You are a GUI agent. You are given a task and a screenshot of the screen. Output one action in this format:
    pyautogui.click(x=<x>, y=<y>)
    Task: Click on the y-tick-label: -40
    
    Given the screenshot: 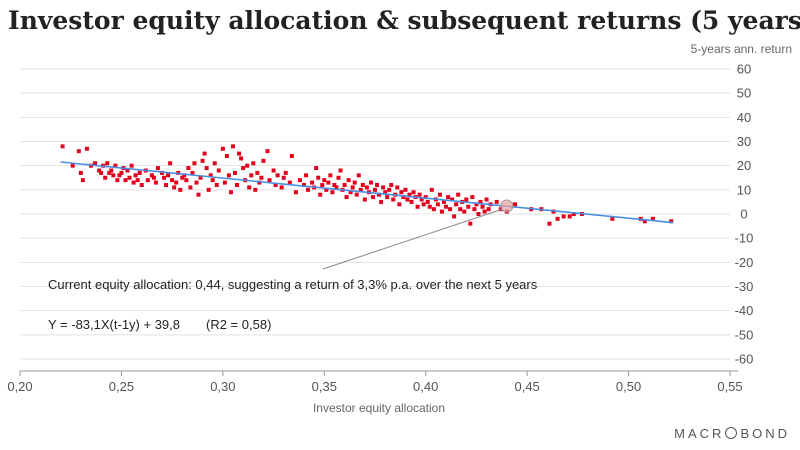 What is the action you would take?
    pyautogui.click(x=744, y=310)
    